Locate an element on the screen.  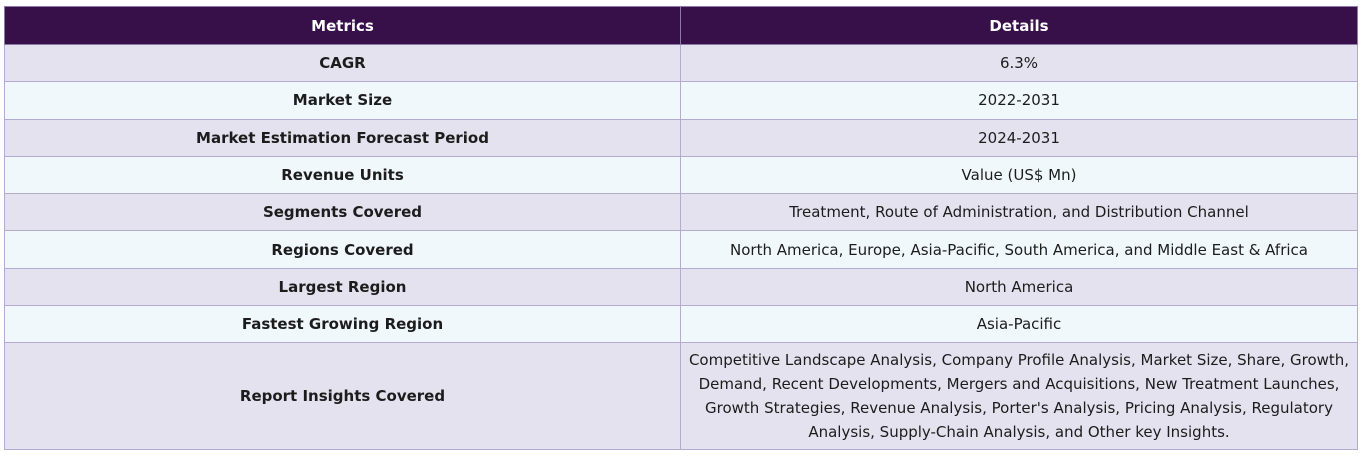
table-row: Market Size 2022-2031 is located at coordinates (681, 100).